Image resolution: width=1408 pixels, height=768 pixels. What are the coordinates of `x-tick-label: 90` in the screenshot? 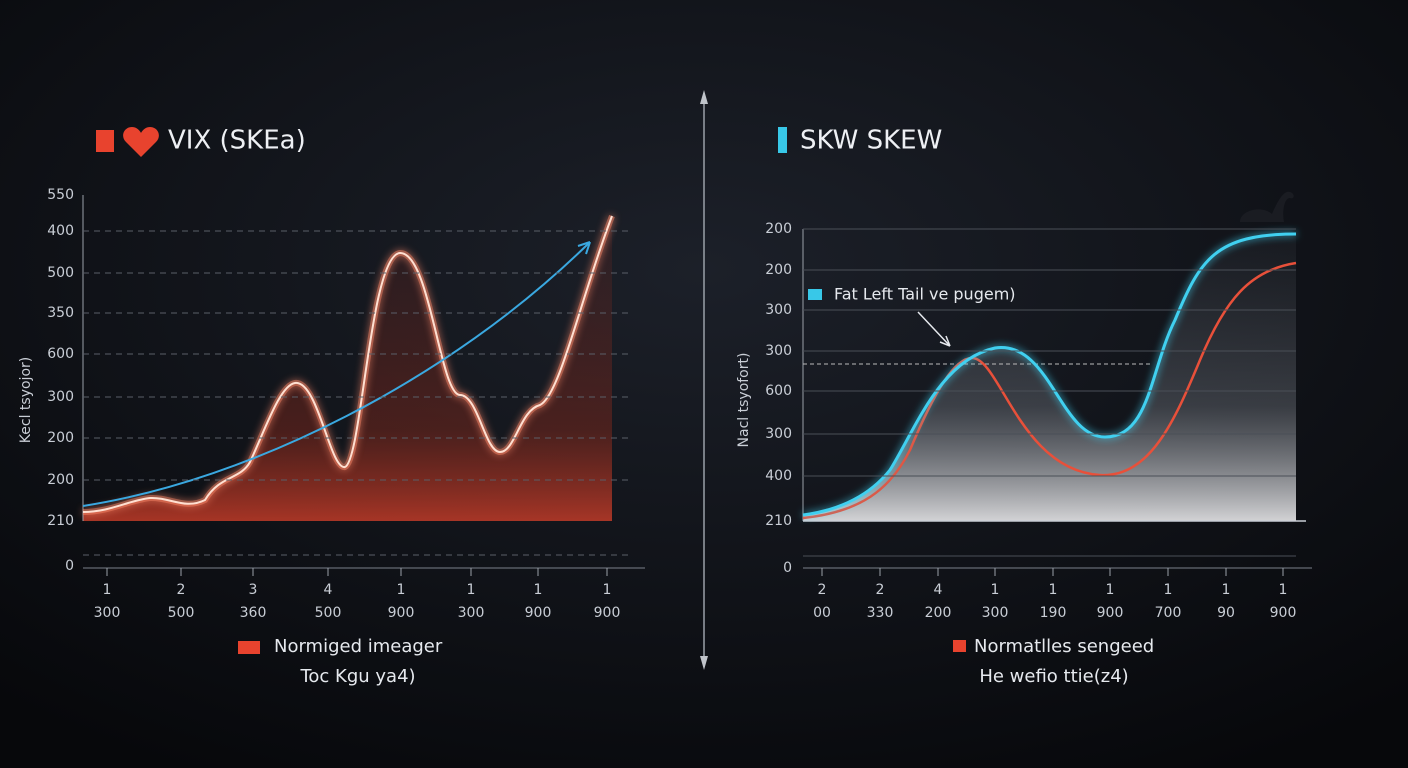 It's located at (1226, 613).